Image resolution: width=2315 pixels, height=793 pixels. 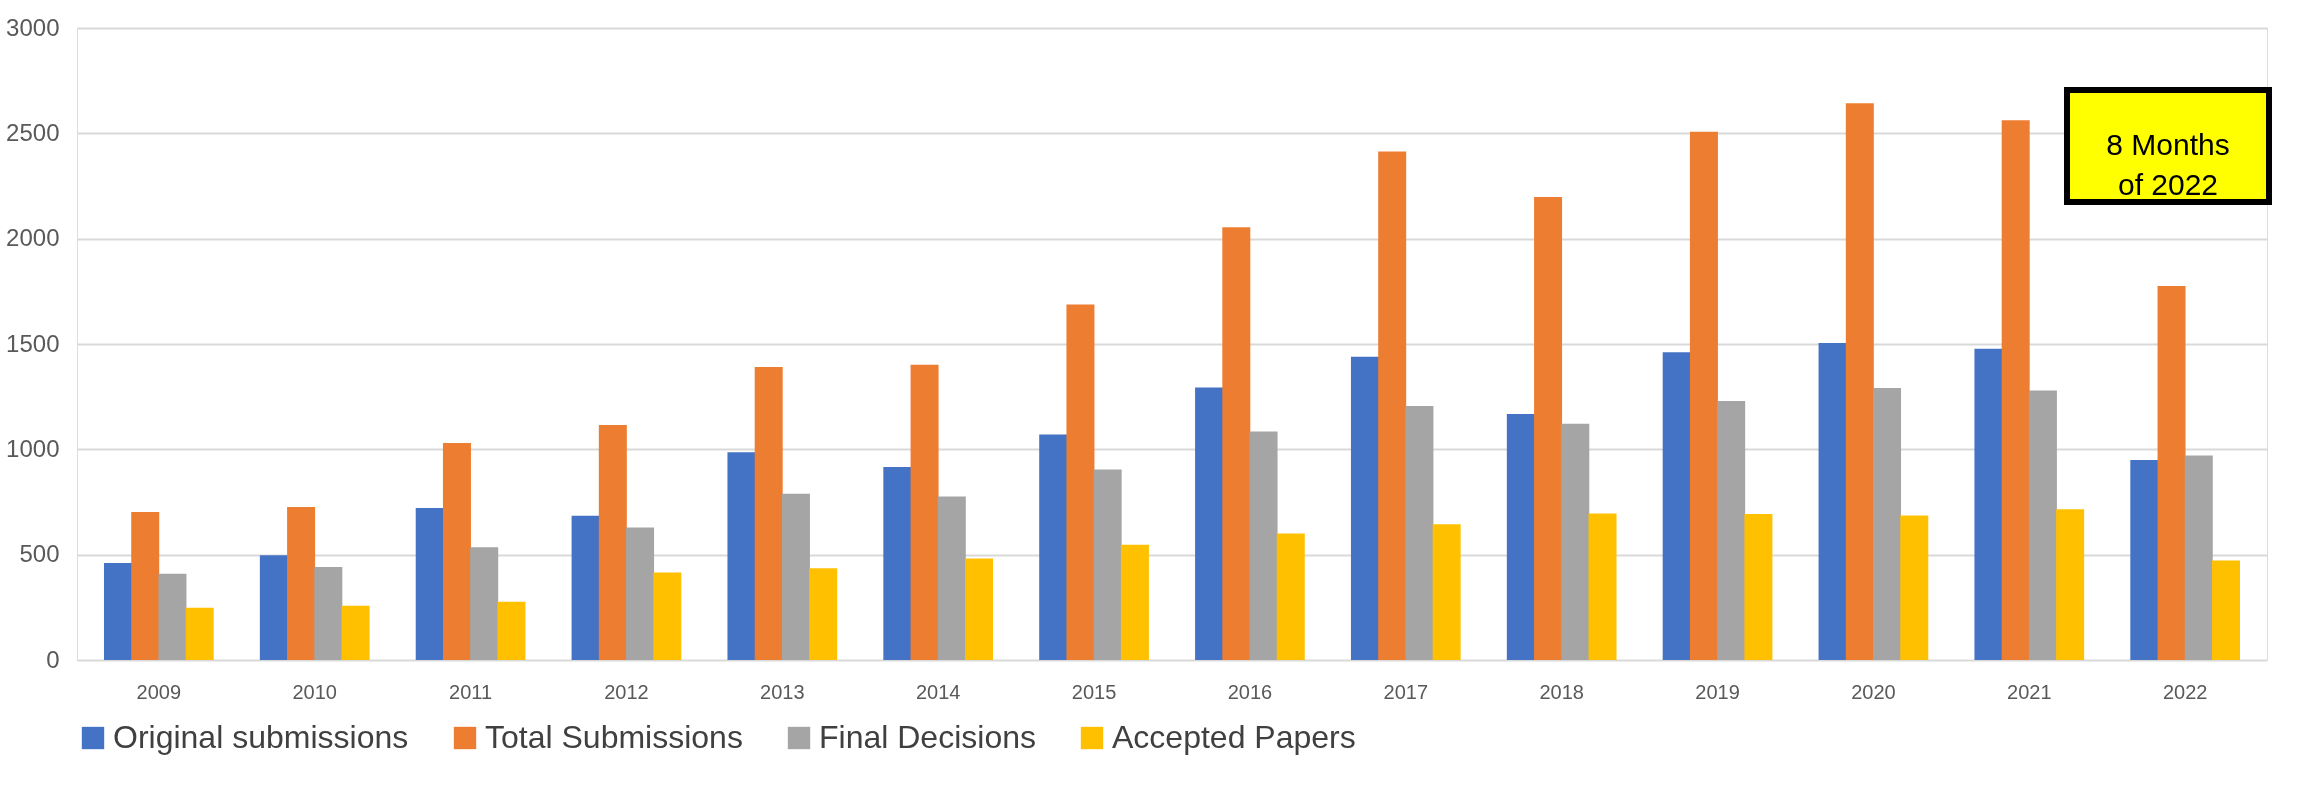 I want to click on legend-label: Total Submissions, so click(x=614, y=737).